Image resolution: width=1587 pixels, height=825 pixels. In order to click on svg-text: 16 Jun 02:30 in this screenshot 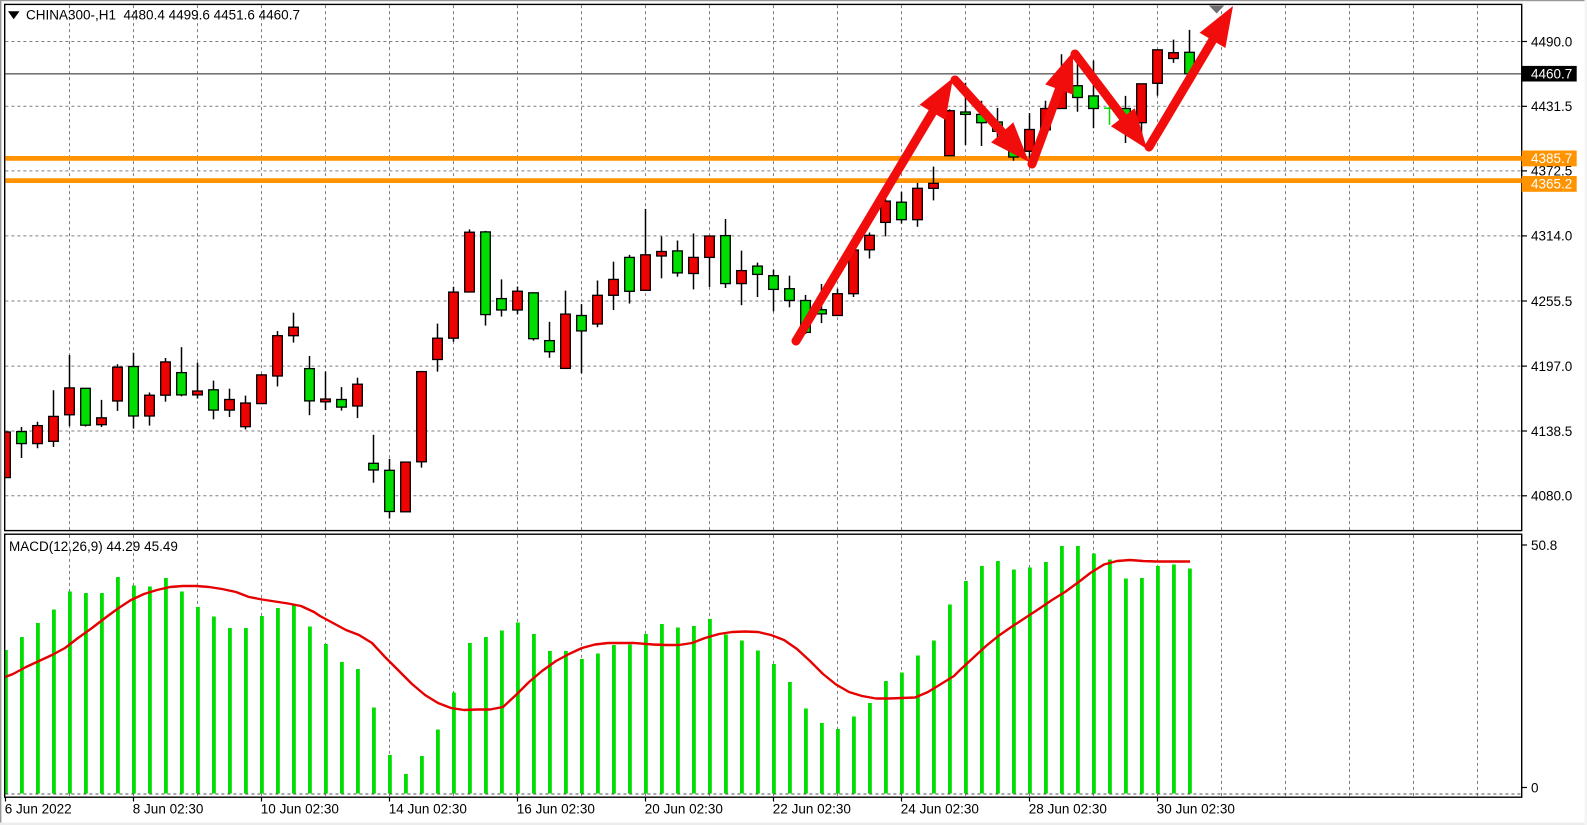, I will do `click(556, 809)`.